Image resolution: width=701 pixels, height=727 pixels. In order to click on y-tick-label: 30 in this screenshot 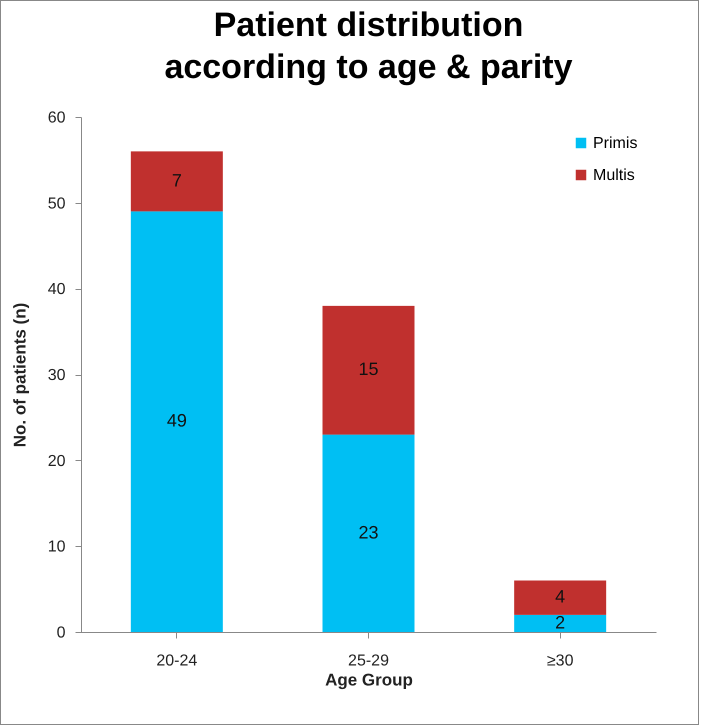, I will do `click(57, 375)`.